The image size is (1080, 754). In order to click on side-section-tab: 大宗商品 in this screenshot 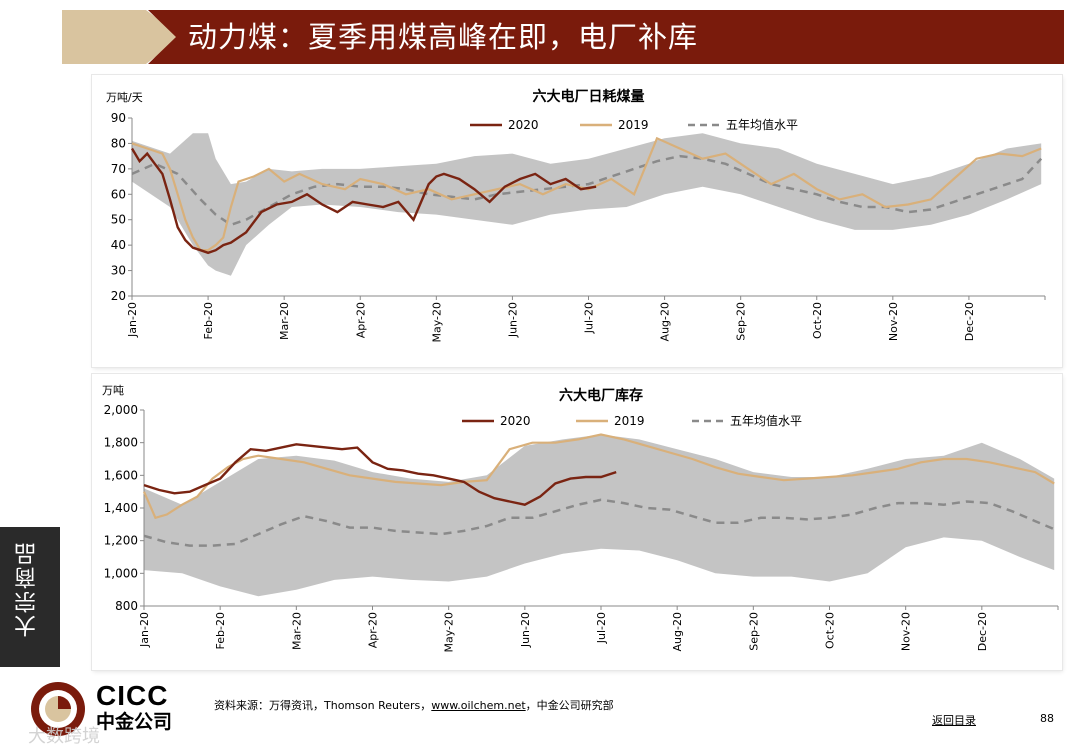, I will do `click(30, 597)`.